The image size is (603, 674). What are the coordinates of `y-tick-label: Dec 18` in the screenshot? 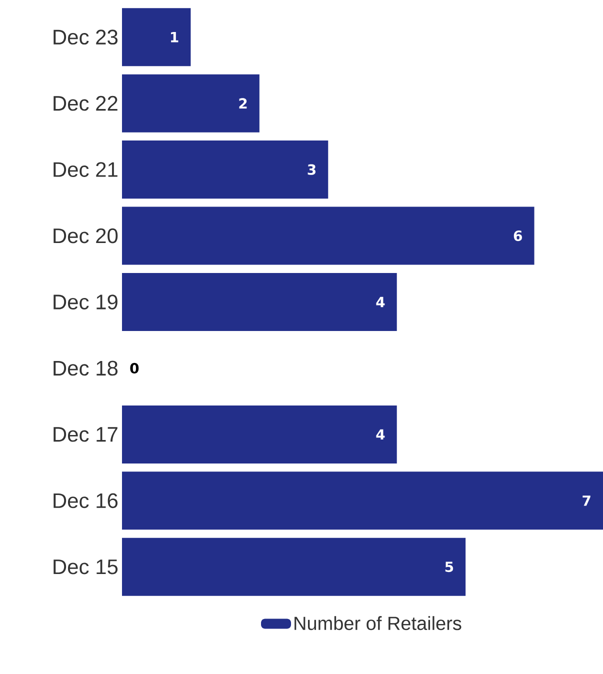 It's located at (86, 368).